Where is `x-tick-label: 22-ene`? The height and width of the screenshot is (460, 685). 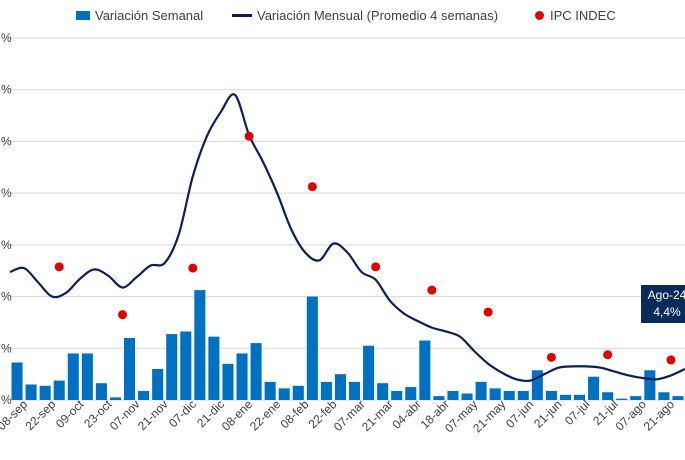 x-tick-label: 22-ene is located at coordinates (265, 415).